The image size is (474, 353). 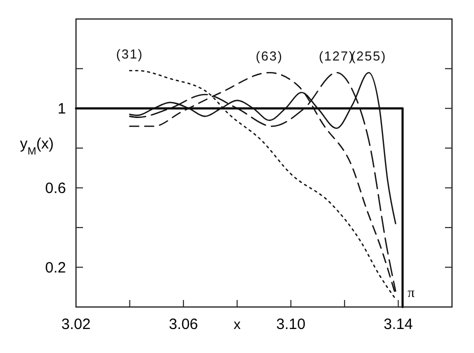 I want to click on annotation: π, so click(x=411, y=294).